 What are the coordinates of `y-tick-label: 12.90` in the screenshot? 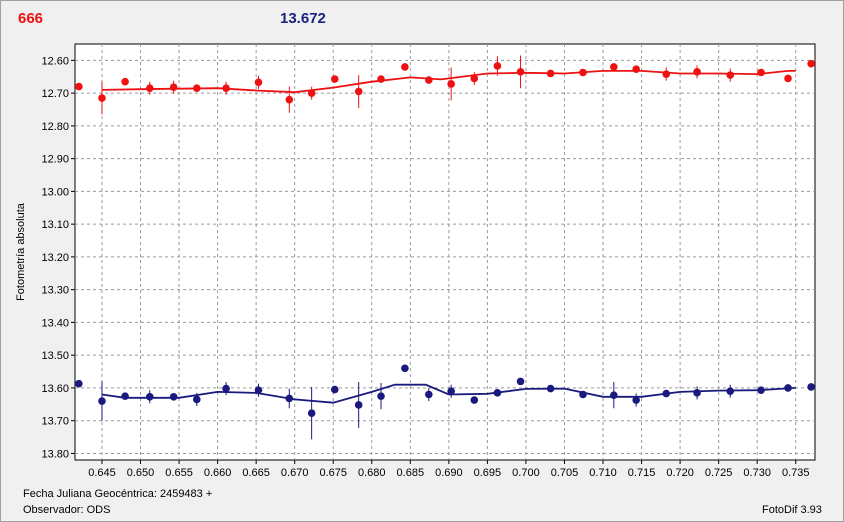 It's located at (55, 160).